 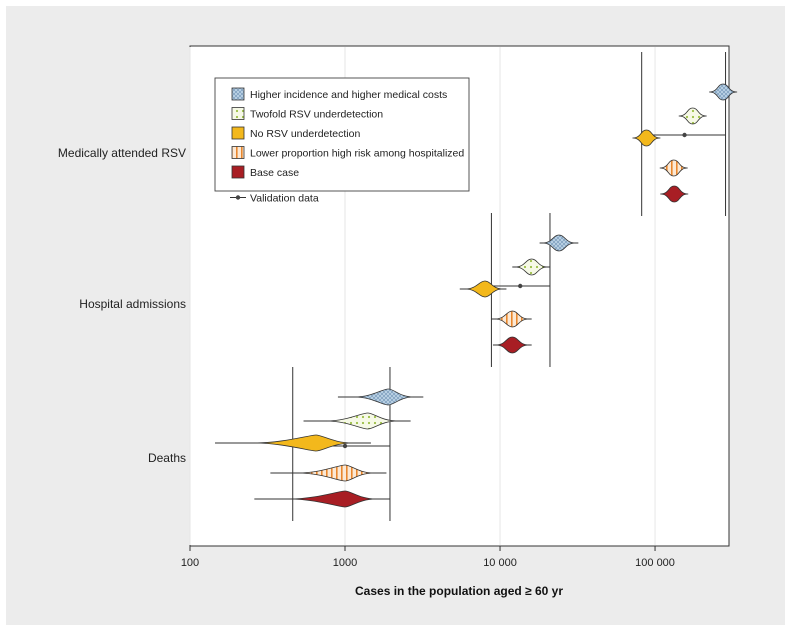 What do you see at coordinates (274, 173) in the screenshot?
I see `legend-label: Base case` at bounding box center [274, 173].